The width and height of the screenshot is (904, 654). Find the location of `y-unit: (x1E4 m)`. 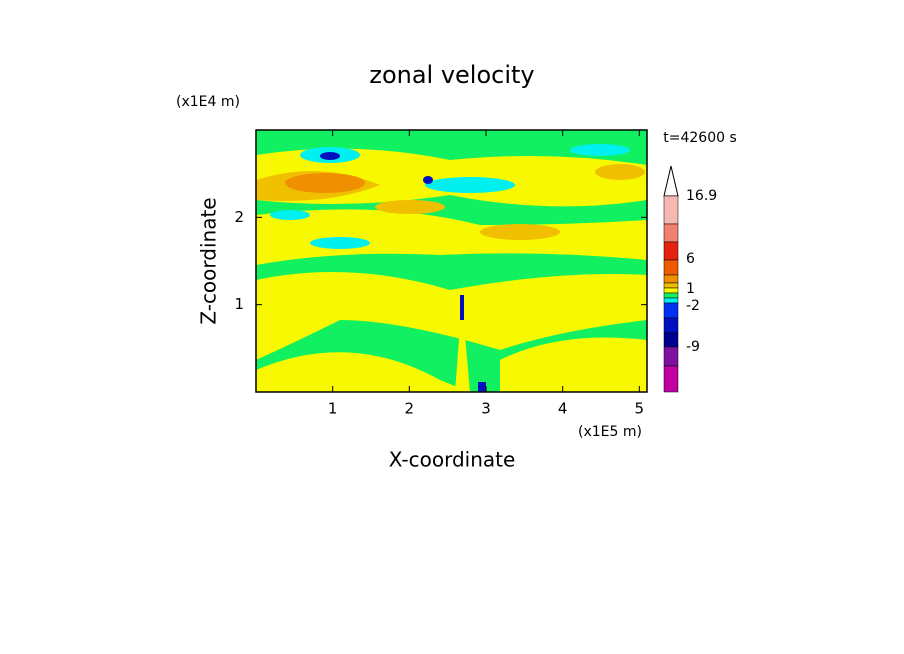

y-unit: (x1E4 m) is located at coordinates (208, 102).